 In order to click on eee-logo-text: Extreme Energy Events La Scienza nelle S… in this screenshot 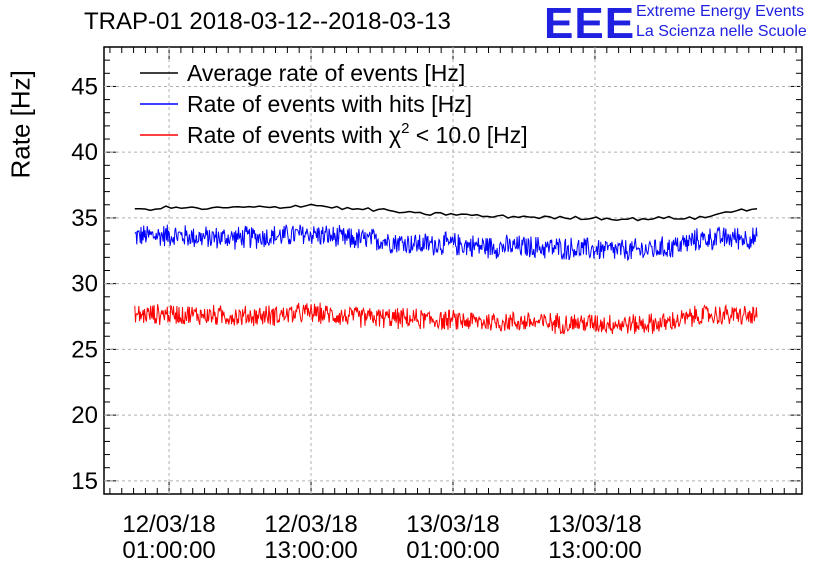, I will do `click(721, 22)`.